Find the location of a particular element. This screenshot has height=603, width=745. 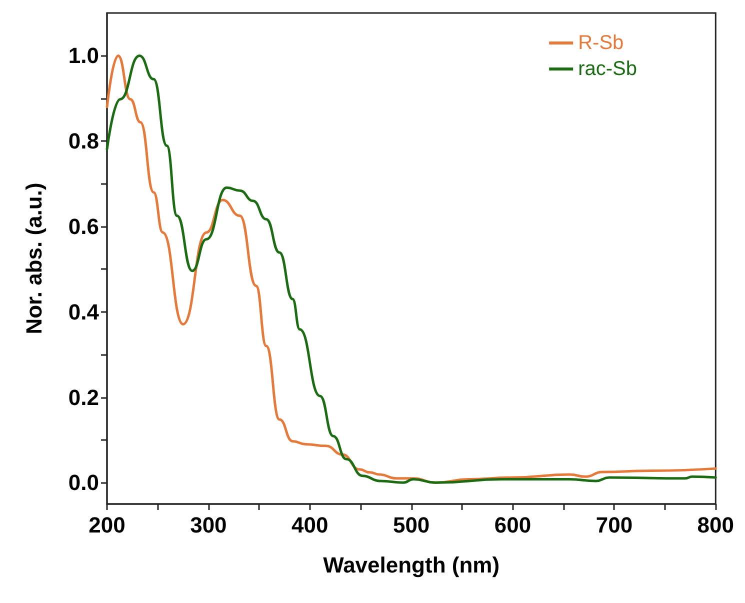

y-tick-label: 0.8 is located at coordinates (83, 141).